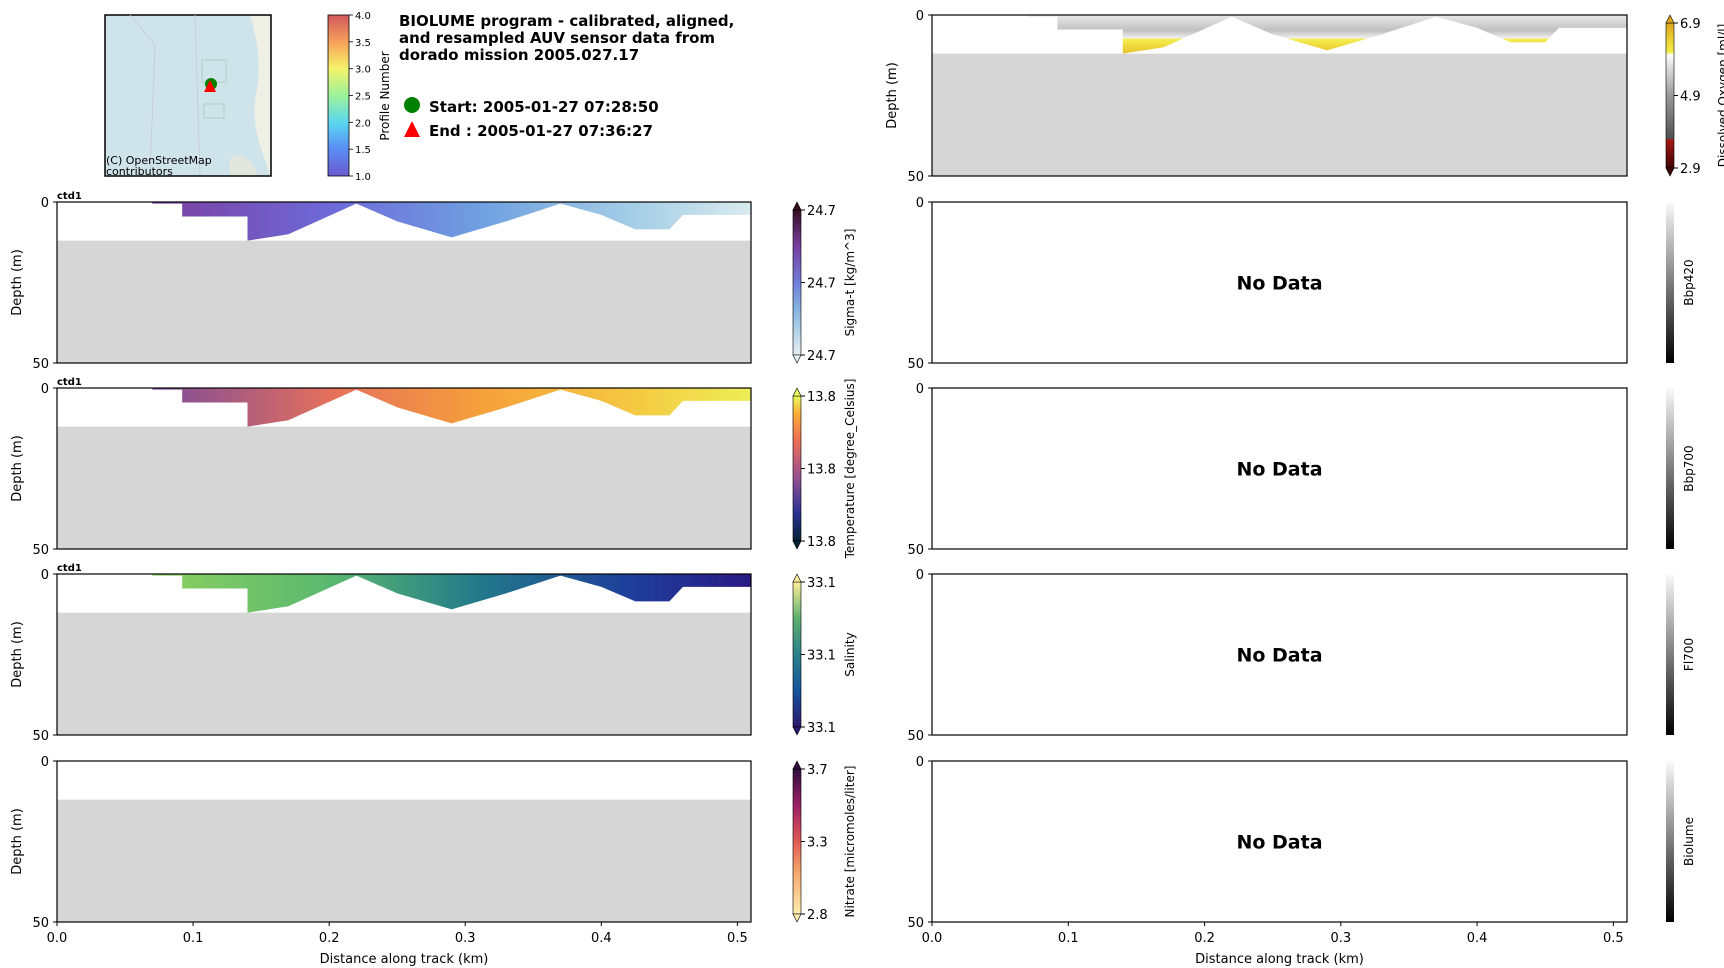  What do you see at coordinates (1689, 282) in the screenshot?
I see `colorbar-label: Bbp420` at bounding box center [1689, 282].